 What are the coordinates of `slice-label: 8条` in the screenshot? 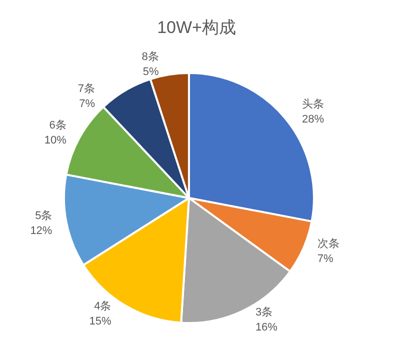 It's located at (150, 57).